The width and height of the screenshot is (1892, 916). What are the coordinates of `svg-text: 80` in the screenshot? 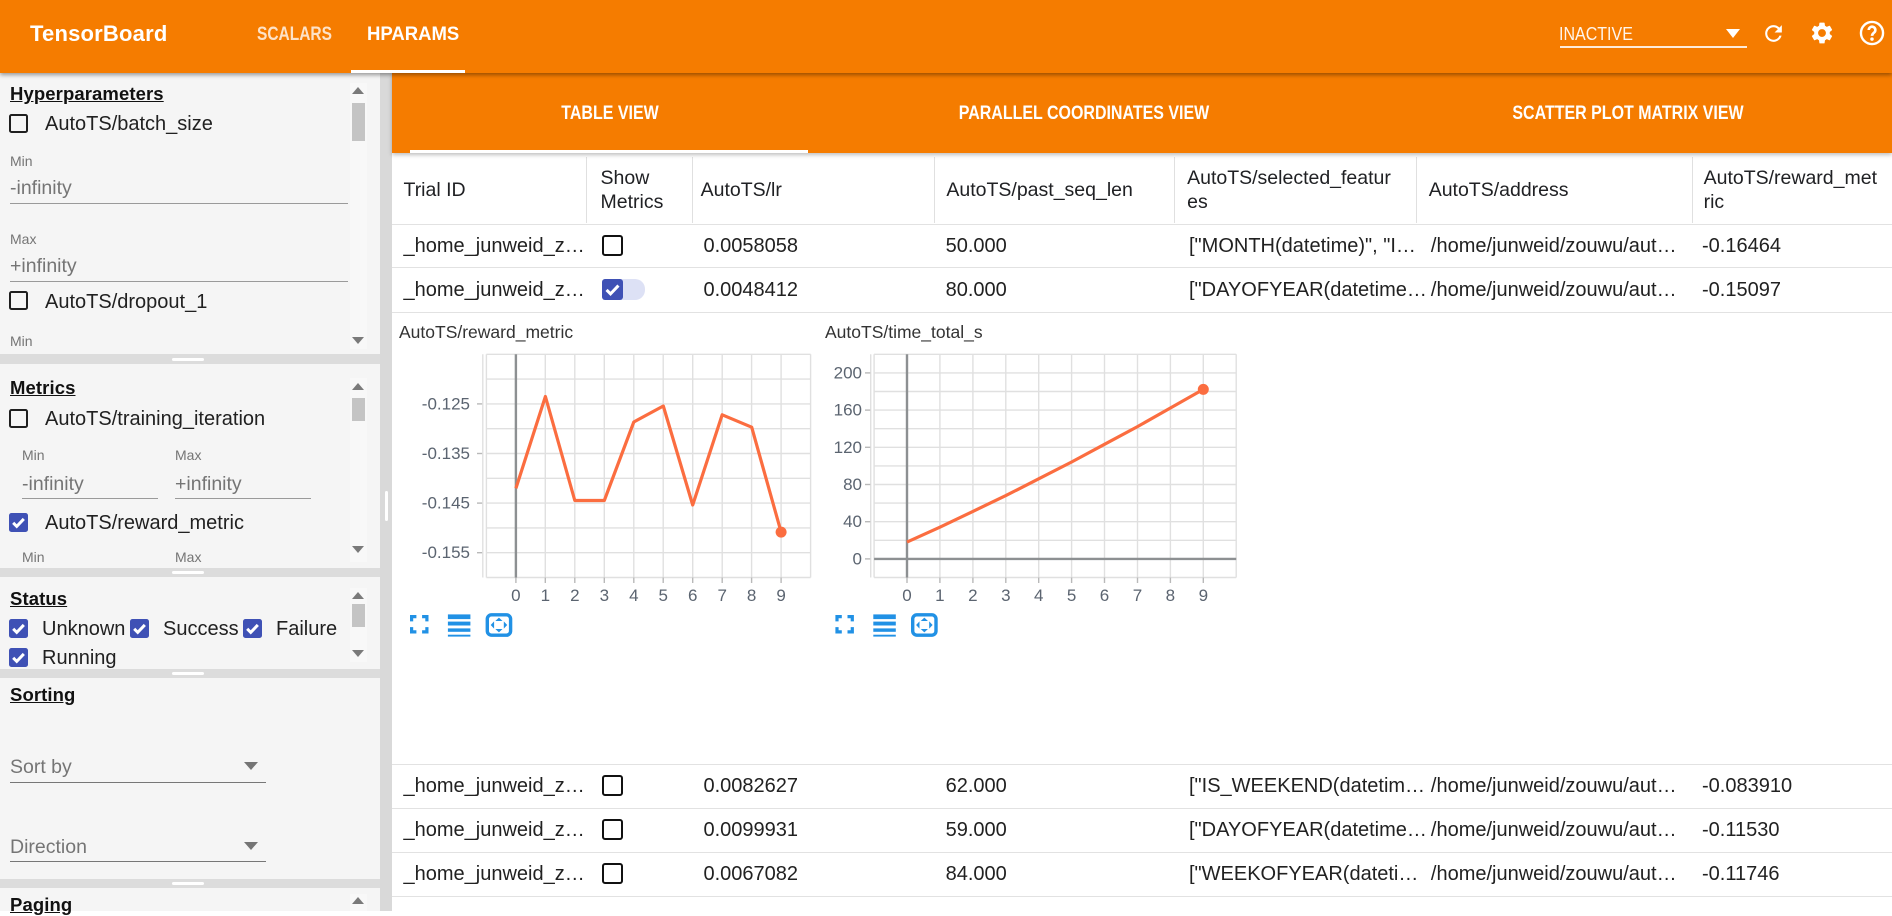 It's located at (852, 484).